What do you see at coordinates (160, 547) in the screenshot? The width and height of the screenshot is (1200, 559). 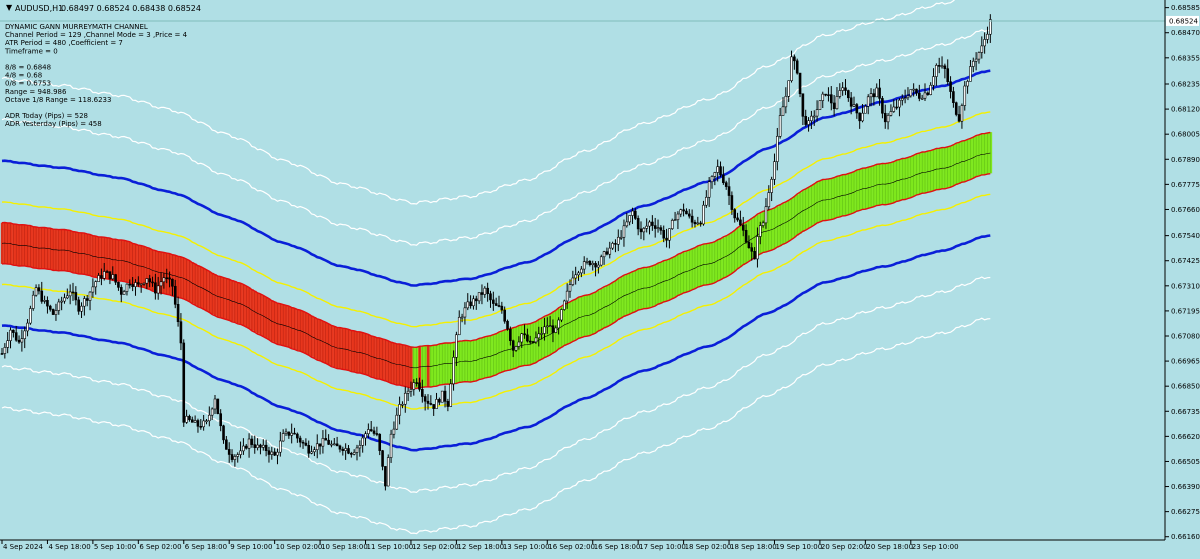 I see `time-tick-label: 6 Sep 02:00` at bounding box center [160, 547].